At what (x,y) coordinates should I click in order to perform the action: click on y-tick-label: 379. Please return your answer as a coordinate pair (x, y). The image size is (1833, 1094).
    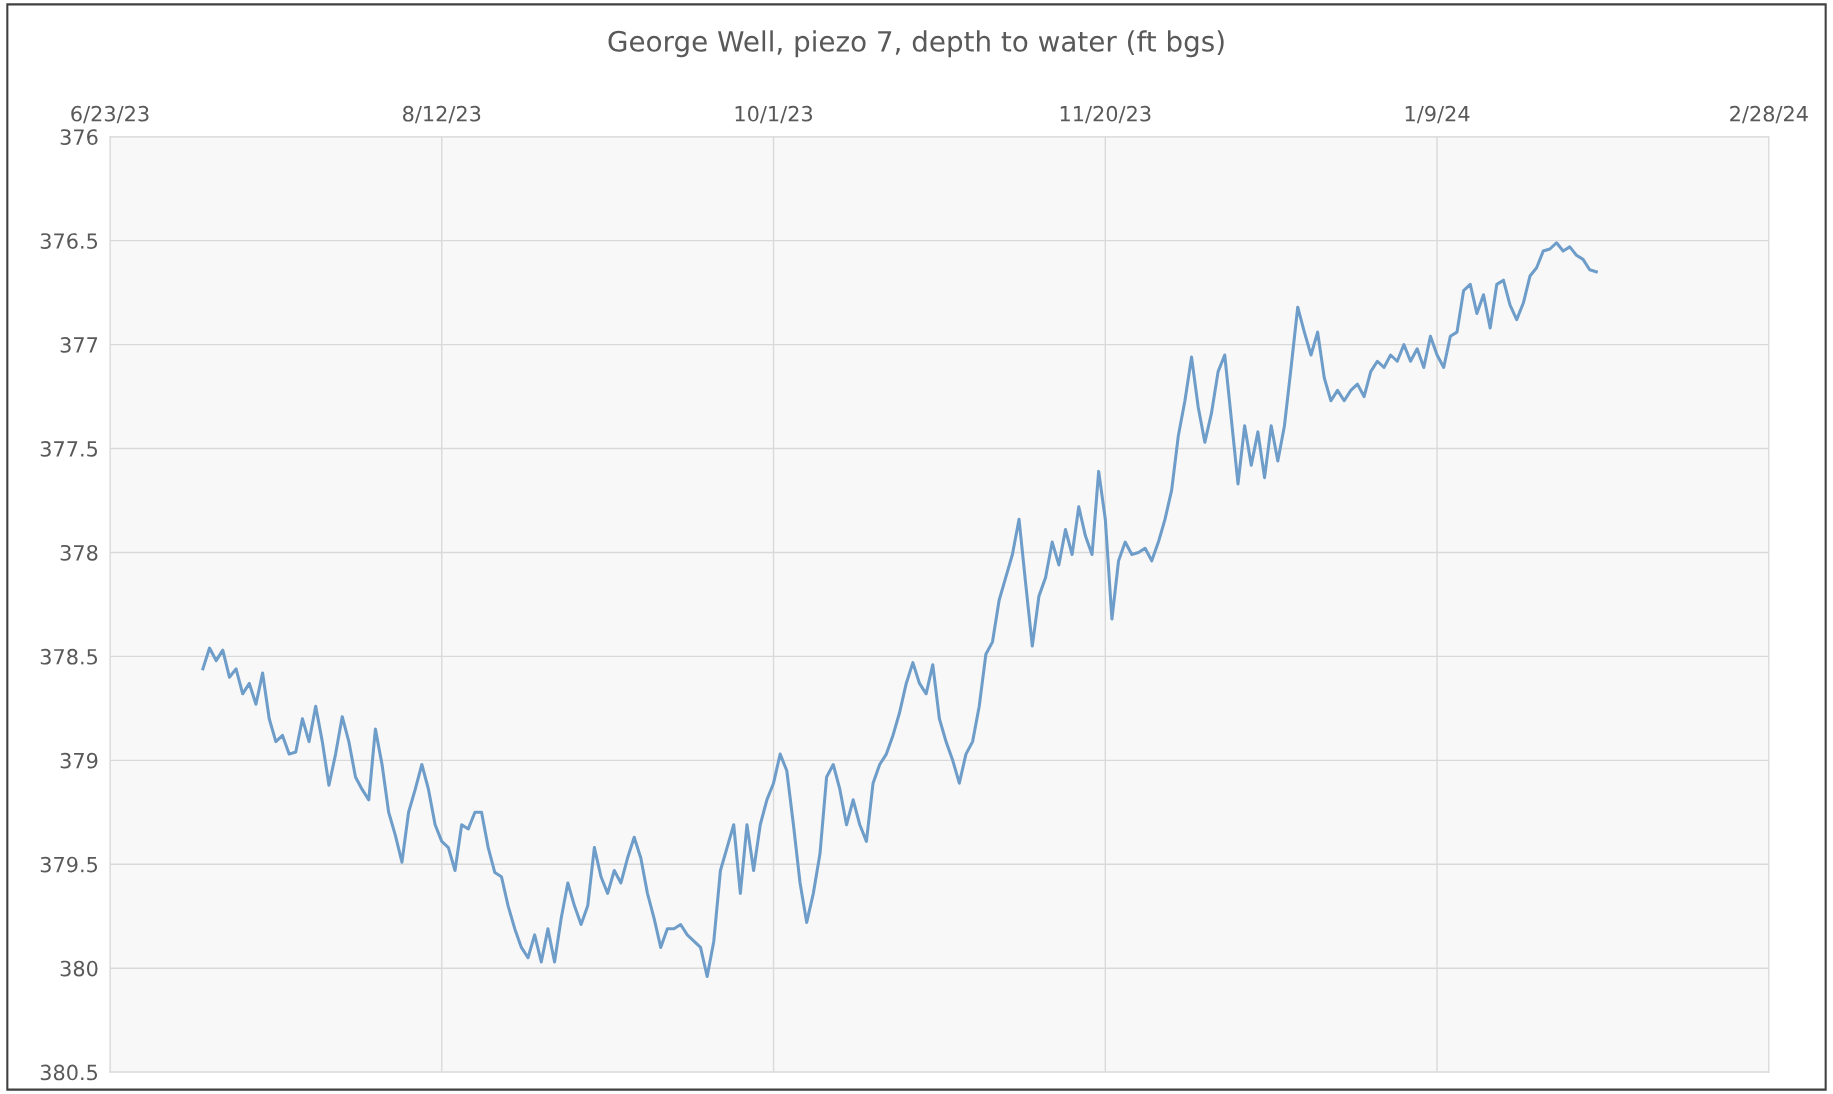
    Looking at the image, I should click on (79, 760).